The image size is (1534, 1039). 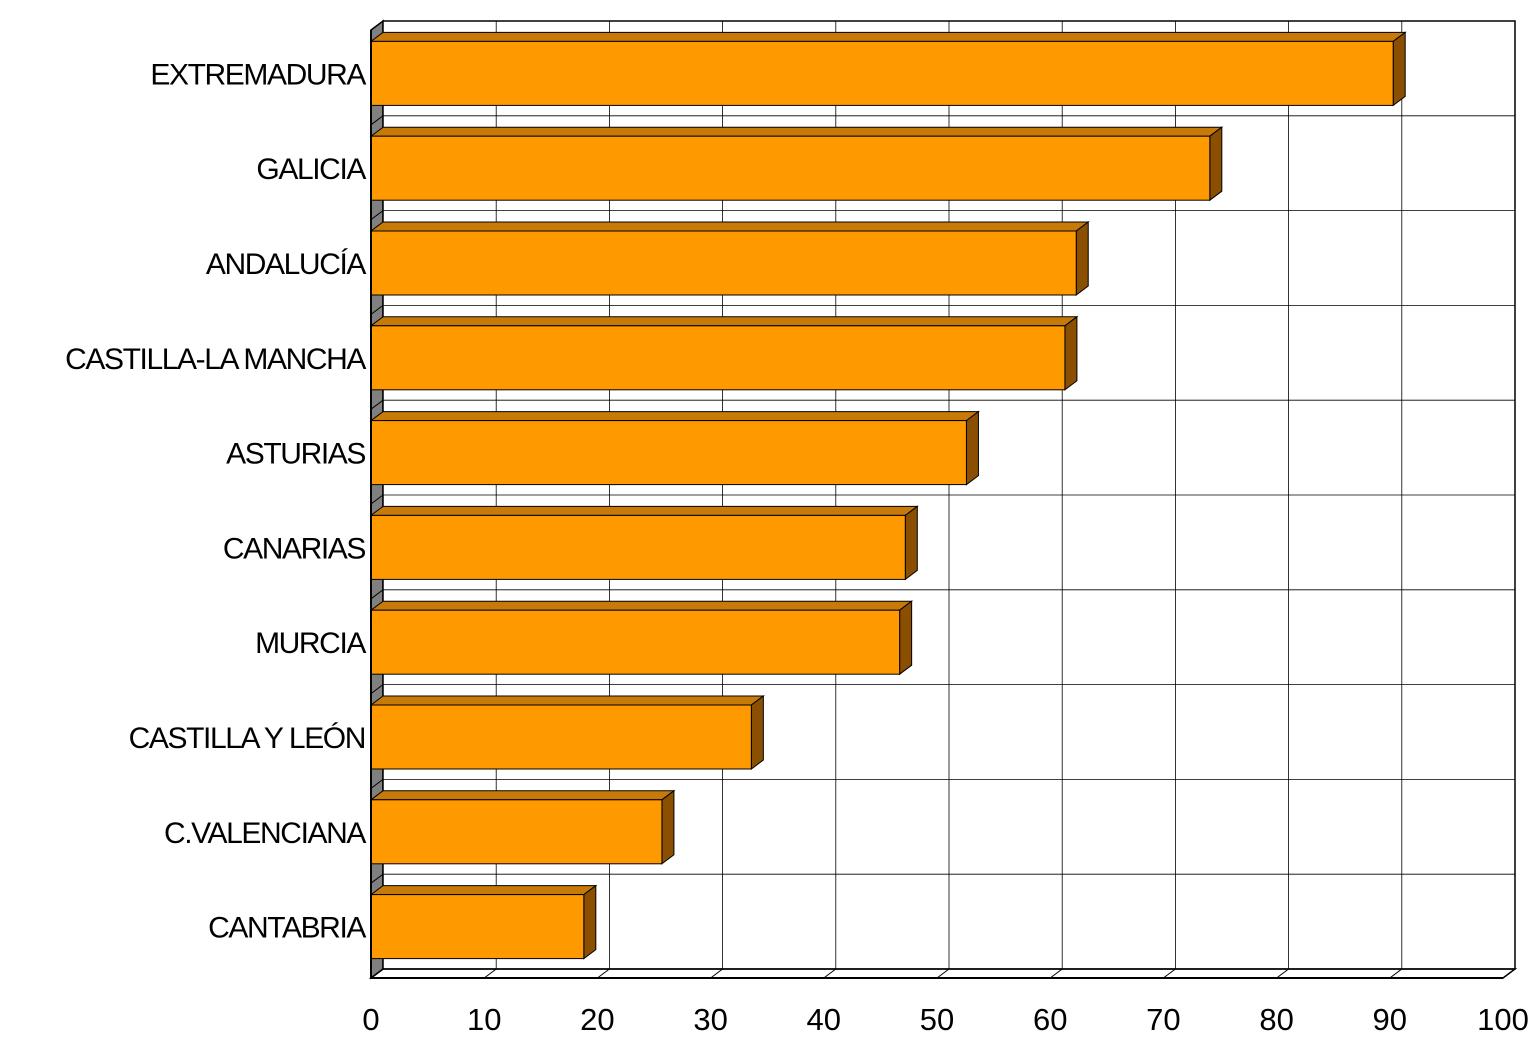 What do you see at coordinates (294, 548) in the screenshot?
I see `category-label: CANARIAS` at bounding box center [294, 548].